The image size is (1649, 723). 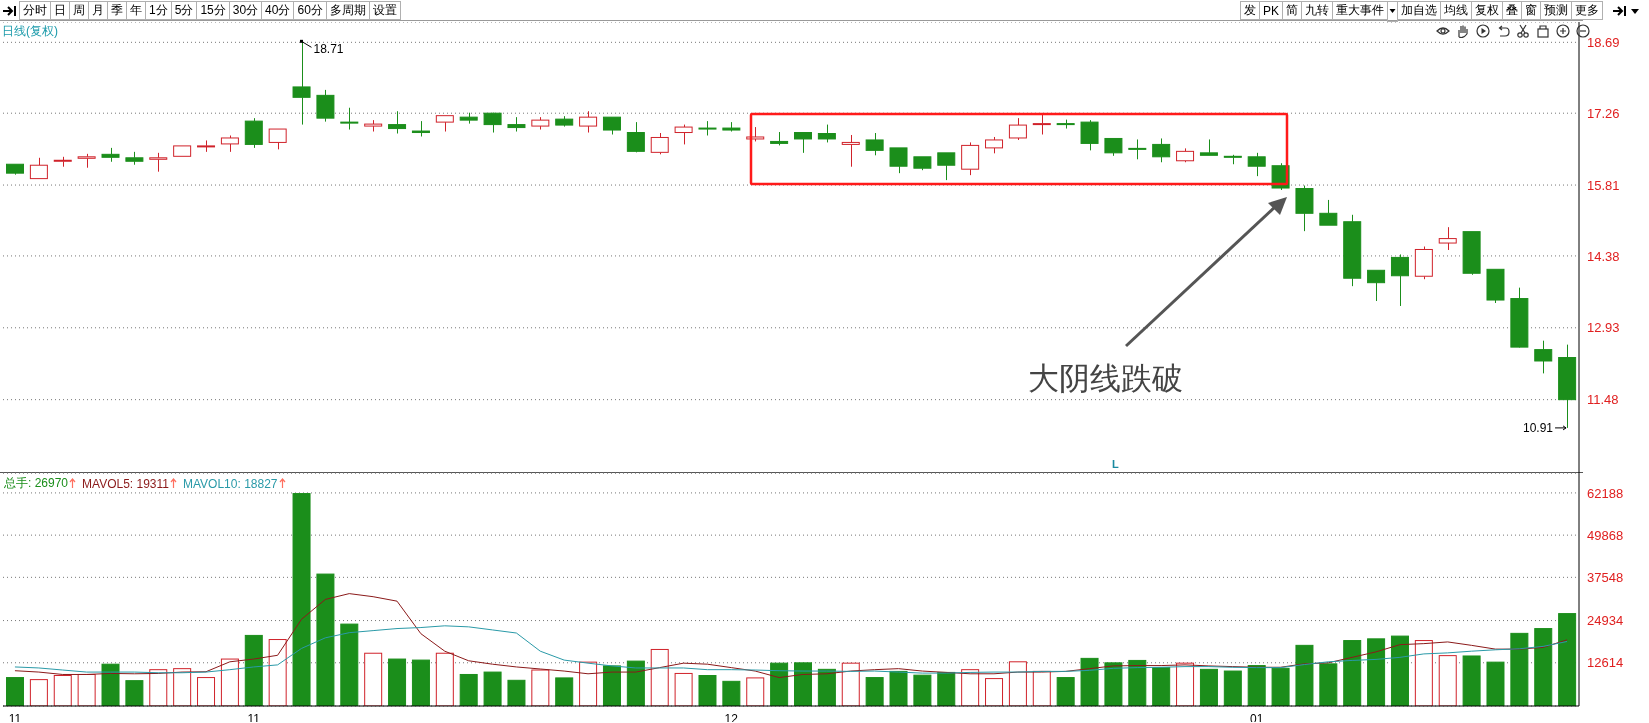 What do you see at coordinates (1115, 464) in the screenshot?
I see `annotation: L` at bounding box center [1115, 464].